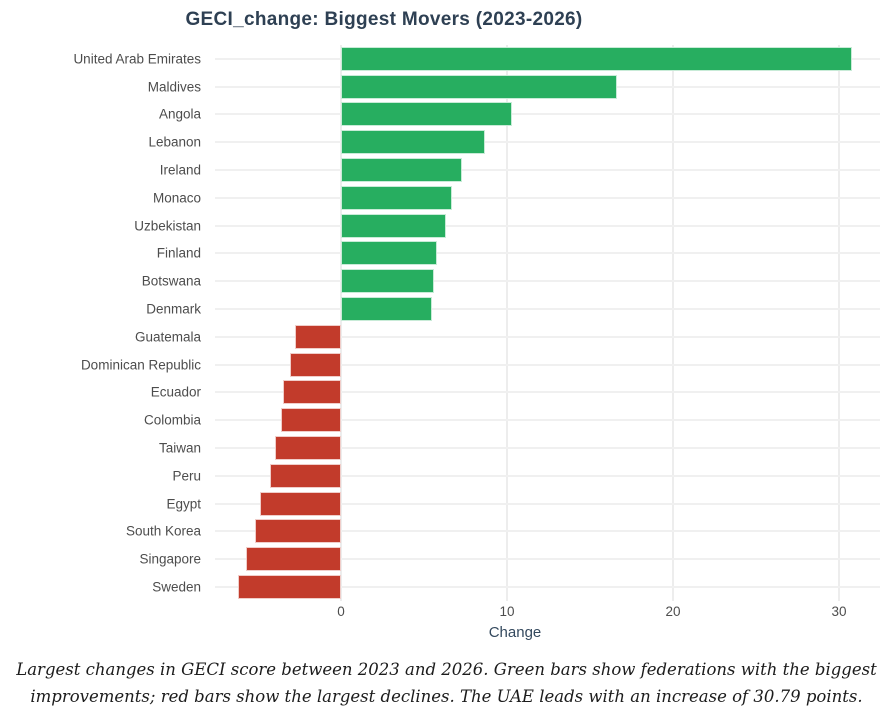 This screenshot has height=716, width=893. I want to click on chart-row: Guatemala, so click(507, 337).